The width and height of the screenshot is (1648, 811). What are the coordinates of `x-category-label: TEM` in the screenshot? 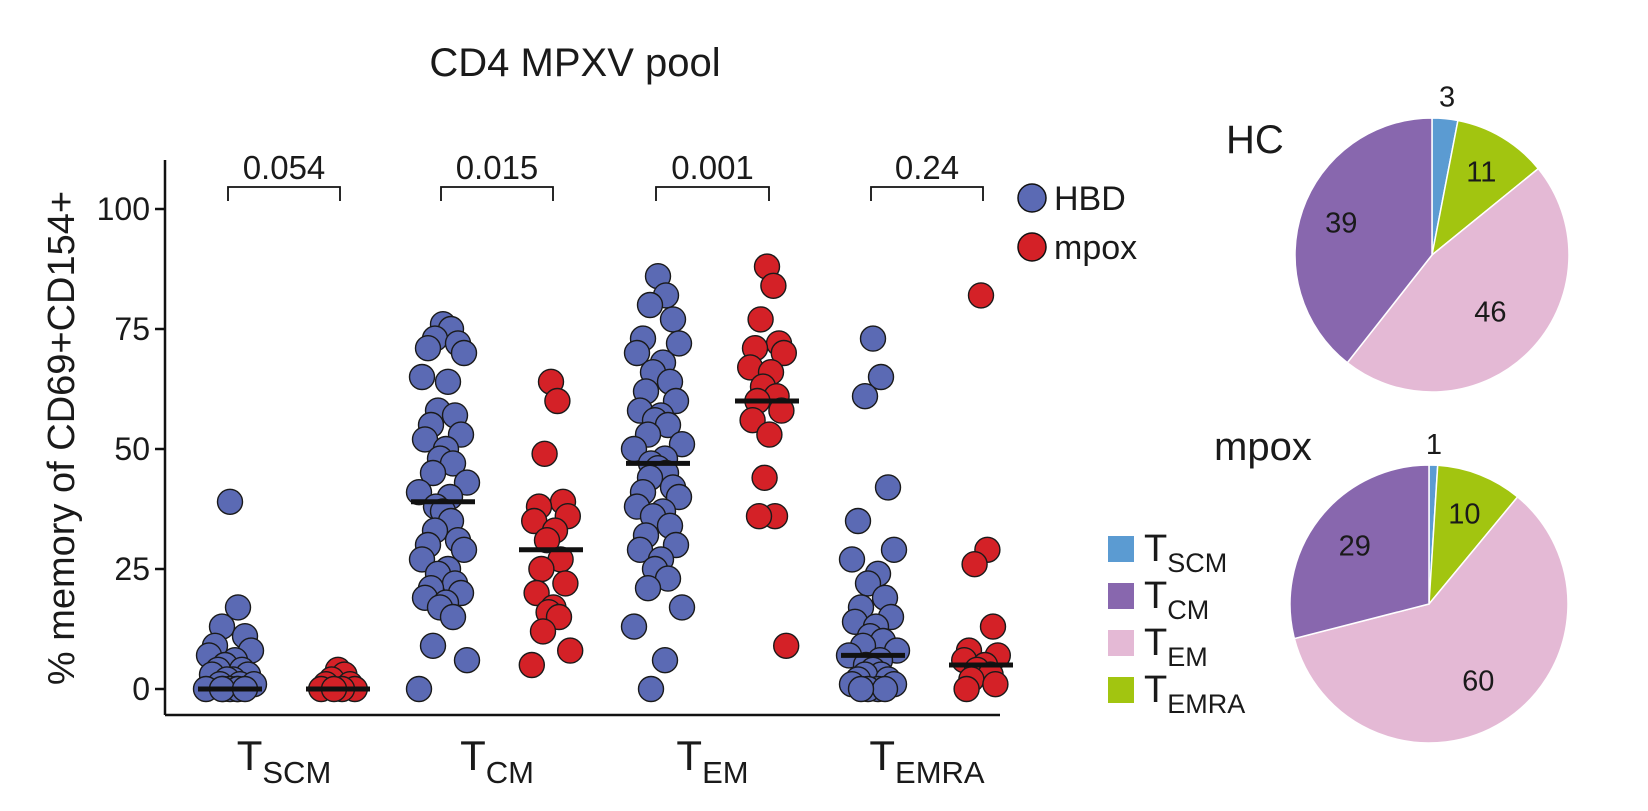 It's located at (712, 761).